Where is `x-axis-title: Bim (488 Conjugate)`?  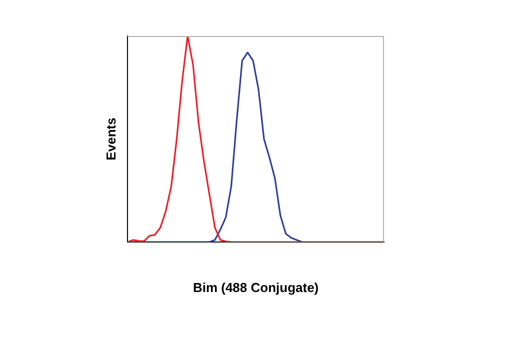 x-axis-title: Bim (488 Conjugate) is located at coordinates (255, 287).